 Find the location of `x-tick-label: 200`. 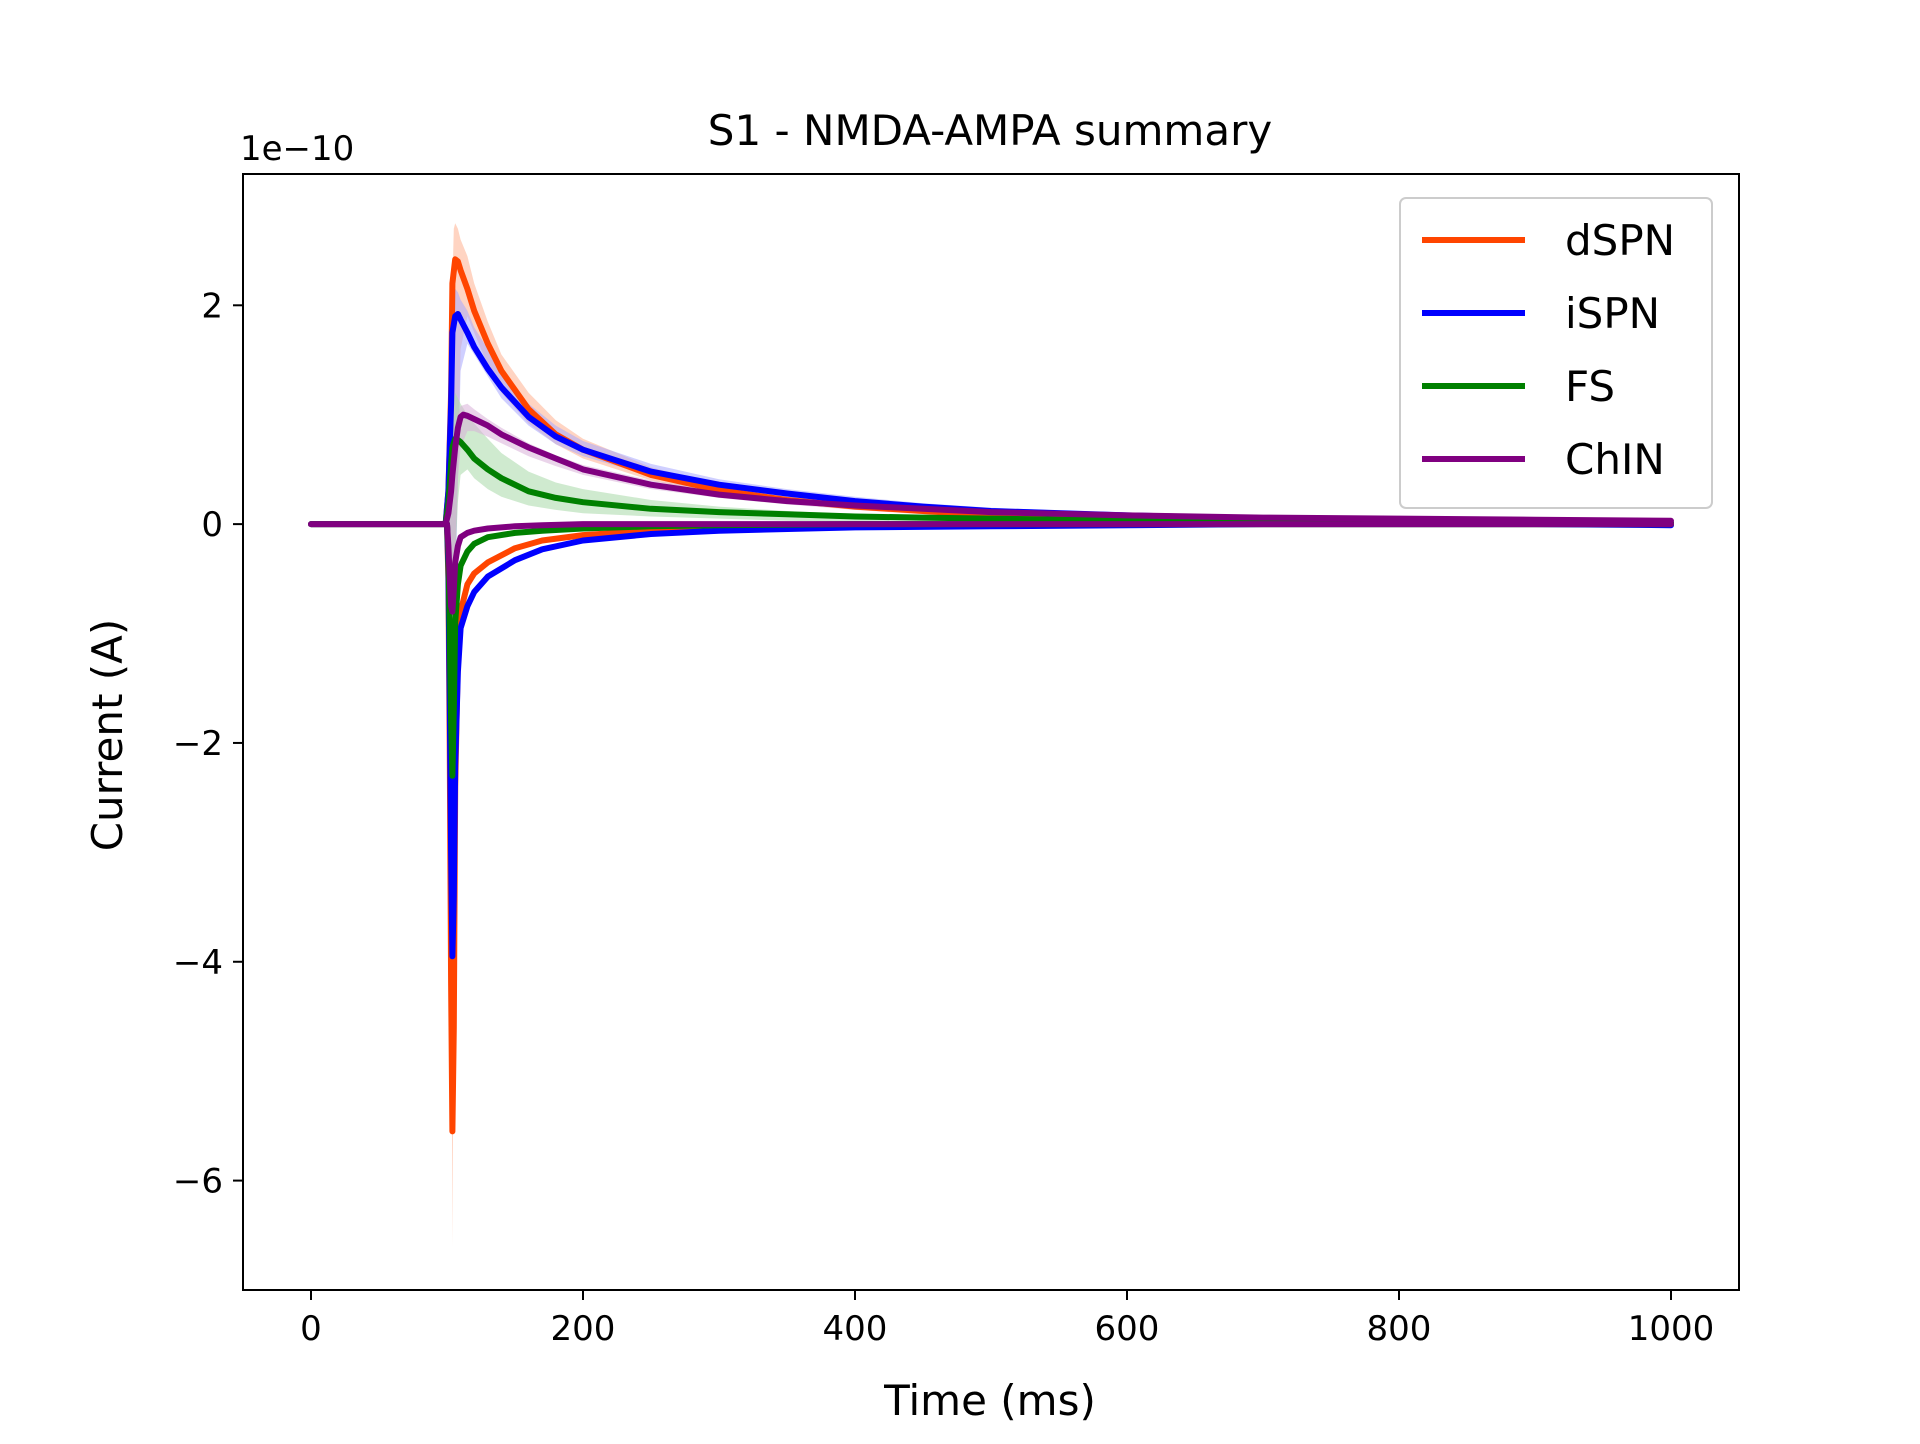

x-tick-label: 200 is located at coordinates (583, 1329).